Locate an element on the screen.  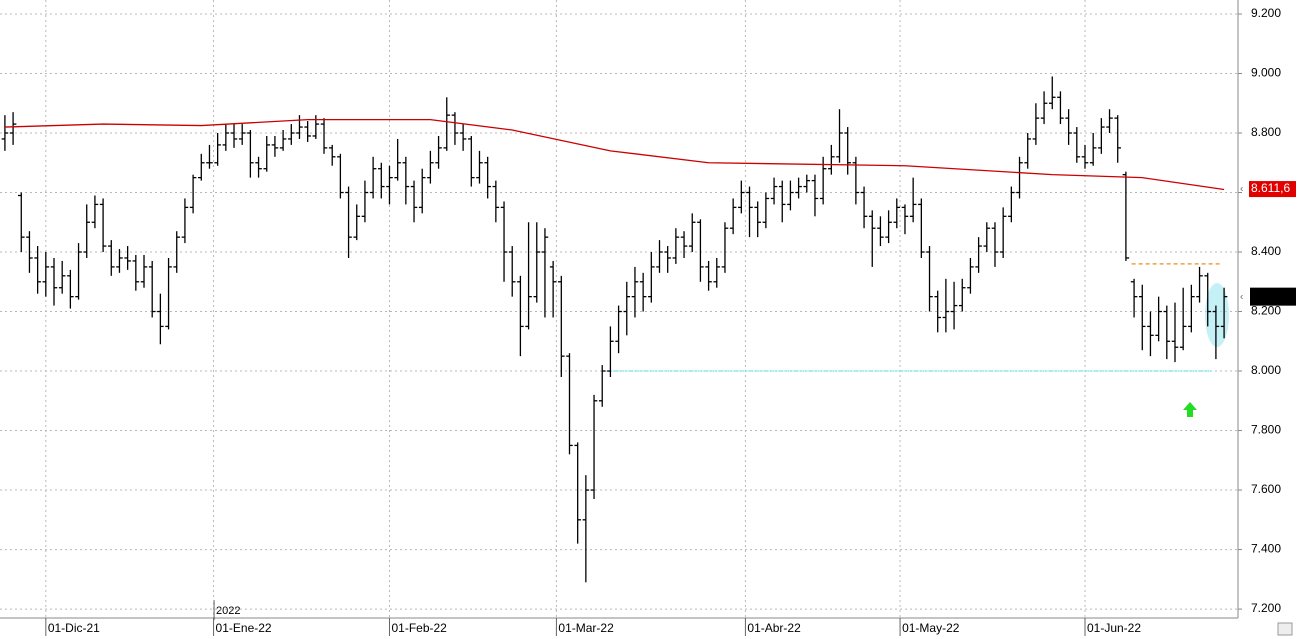
y-tick-label: 7.200 is located at coordinates (1266, 608).